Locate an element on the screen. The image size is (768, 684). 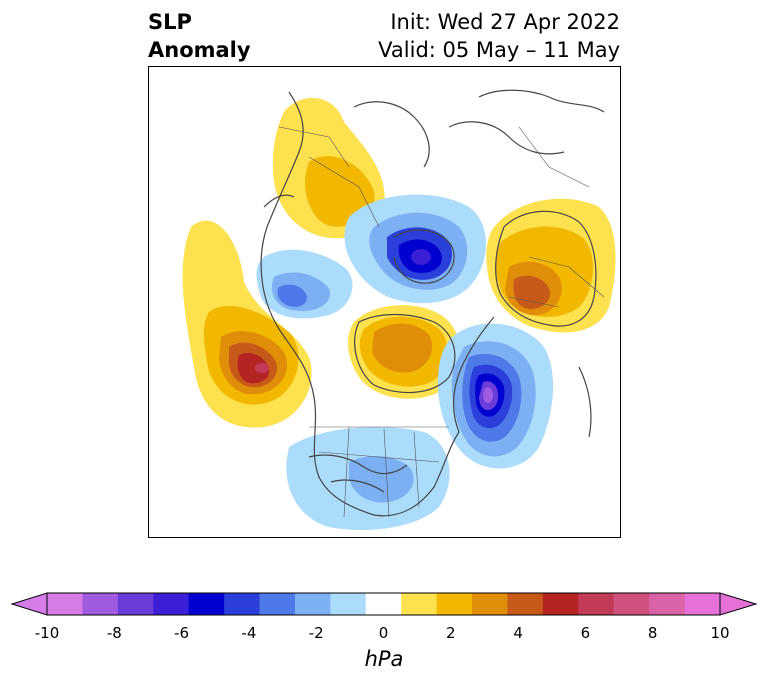
colorbar-tick-label: 0 is located at coordinates (383, 633).